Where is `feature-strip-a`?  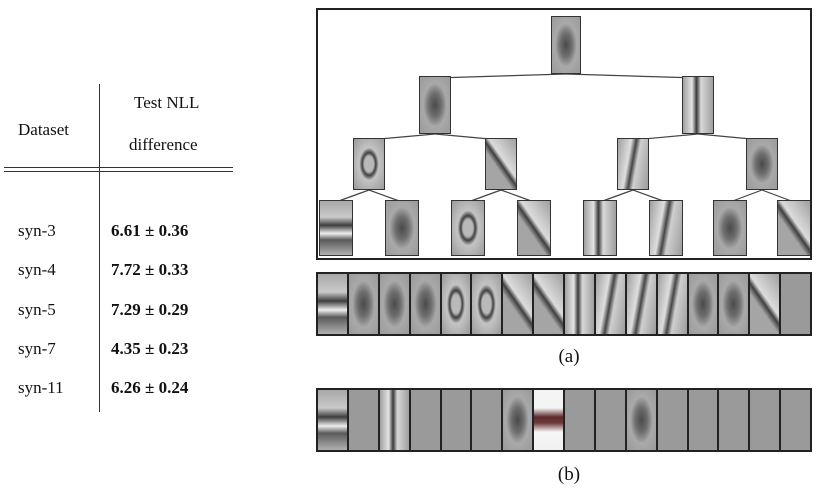
feature-strip-a is located at coordinates (564, 304).